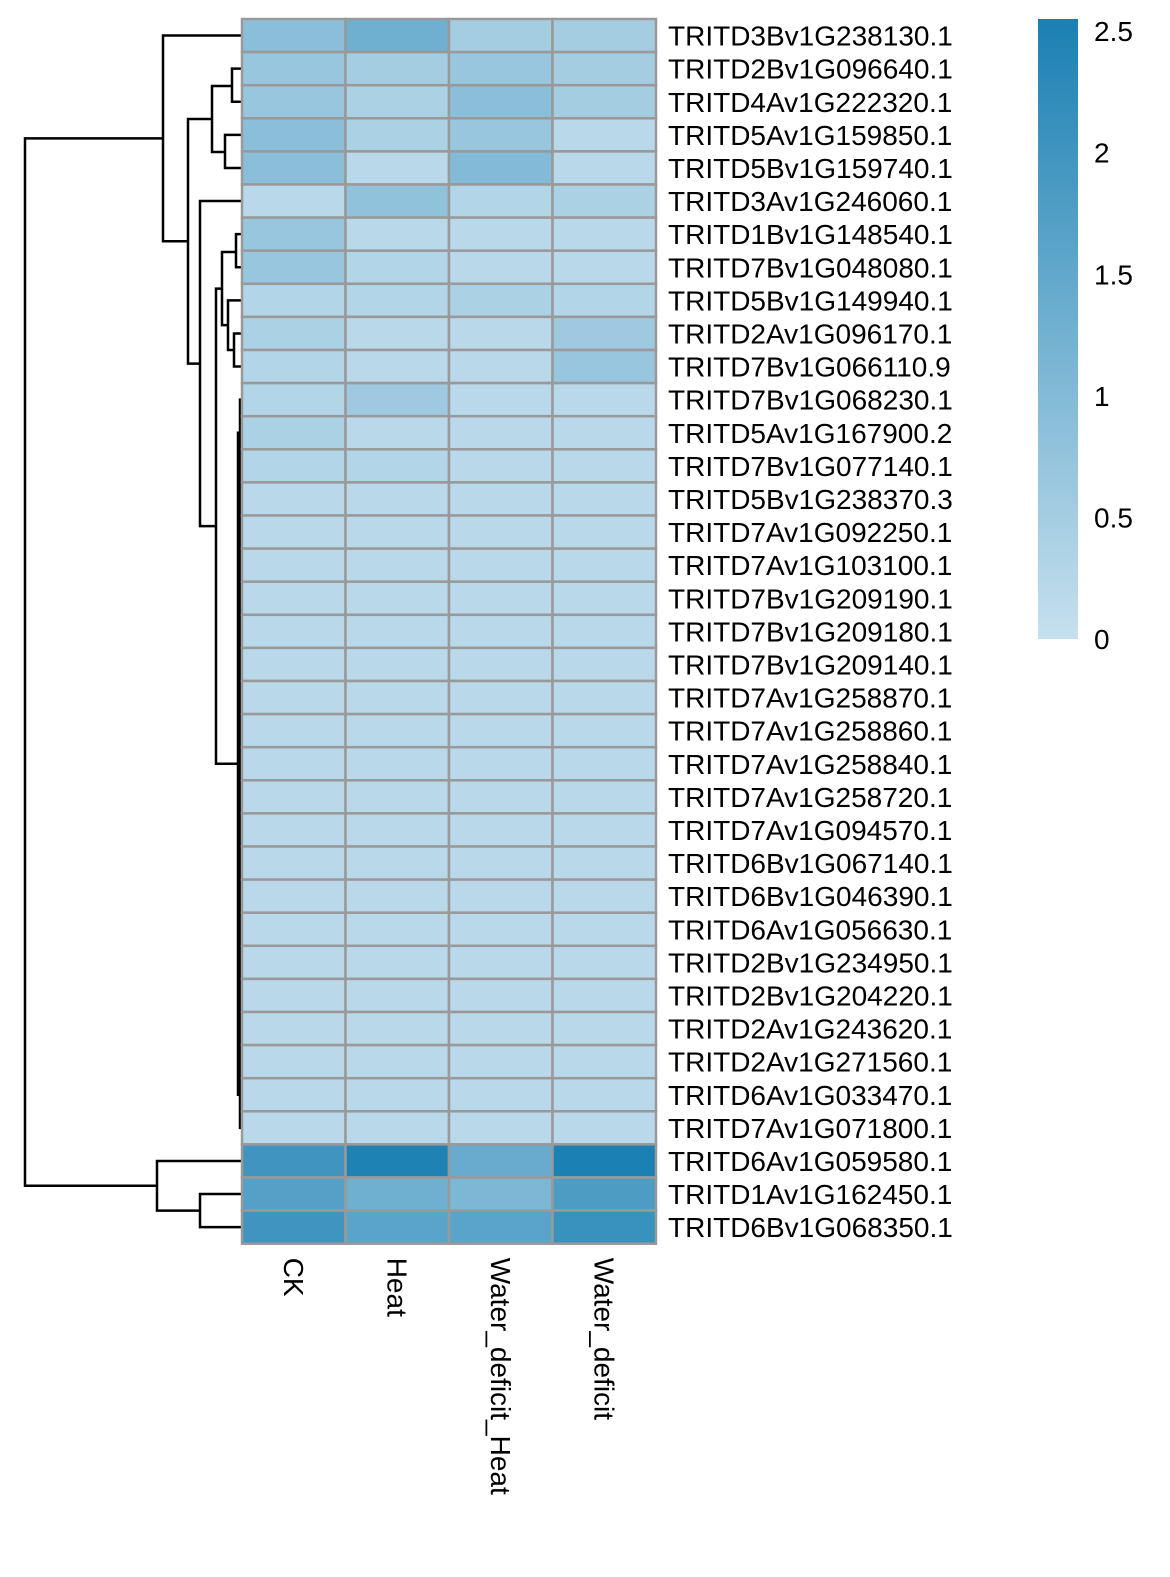 The image size is (1170, 1577). What do you see at coordinates (810, 664) in the screenshot?
I see `row-label: TRITD7Bv1G209140.1` at bounding box center [810, 664].